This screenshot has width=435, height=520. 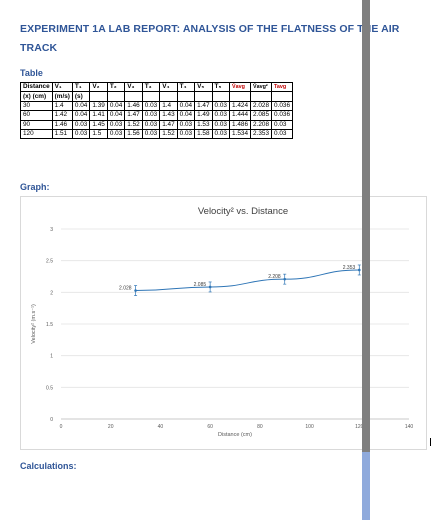 I want to click on y-tick-label: 0.5, so click(x=49, y=388).